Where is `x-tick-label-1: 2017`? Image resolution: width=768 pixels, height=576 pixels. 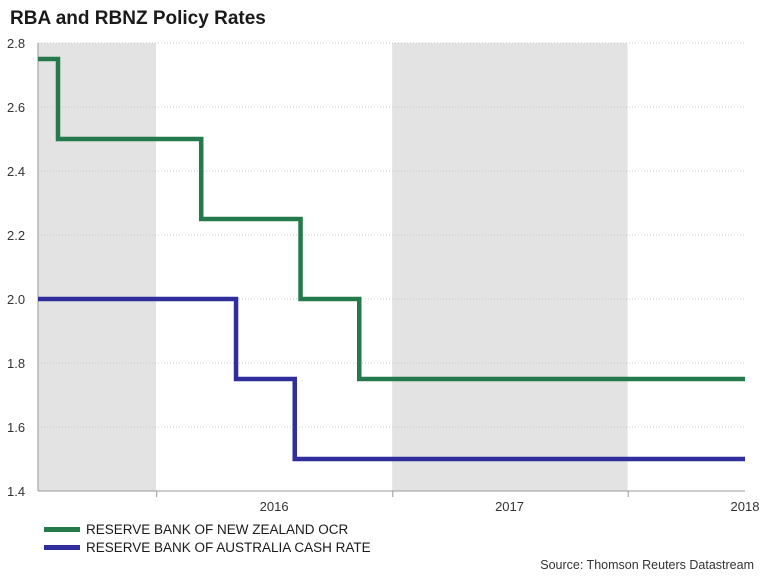
x-tick-label-1: 2017 is located at coordinates (509, 506).